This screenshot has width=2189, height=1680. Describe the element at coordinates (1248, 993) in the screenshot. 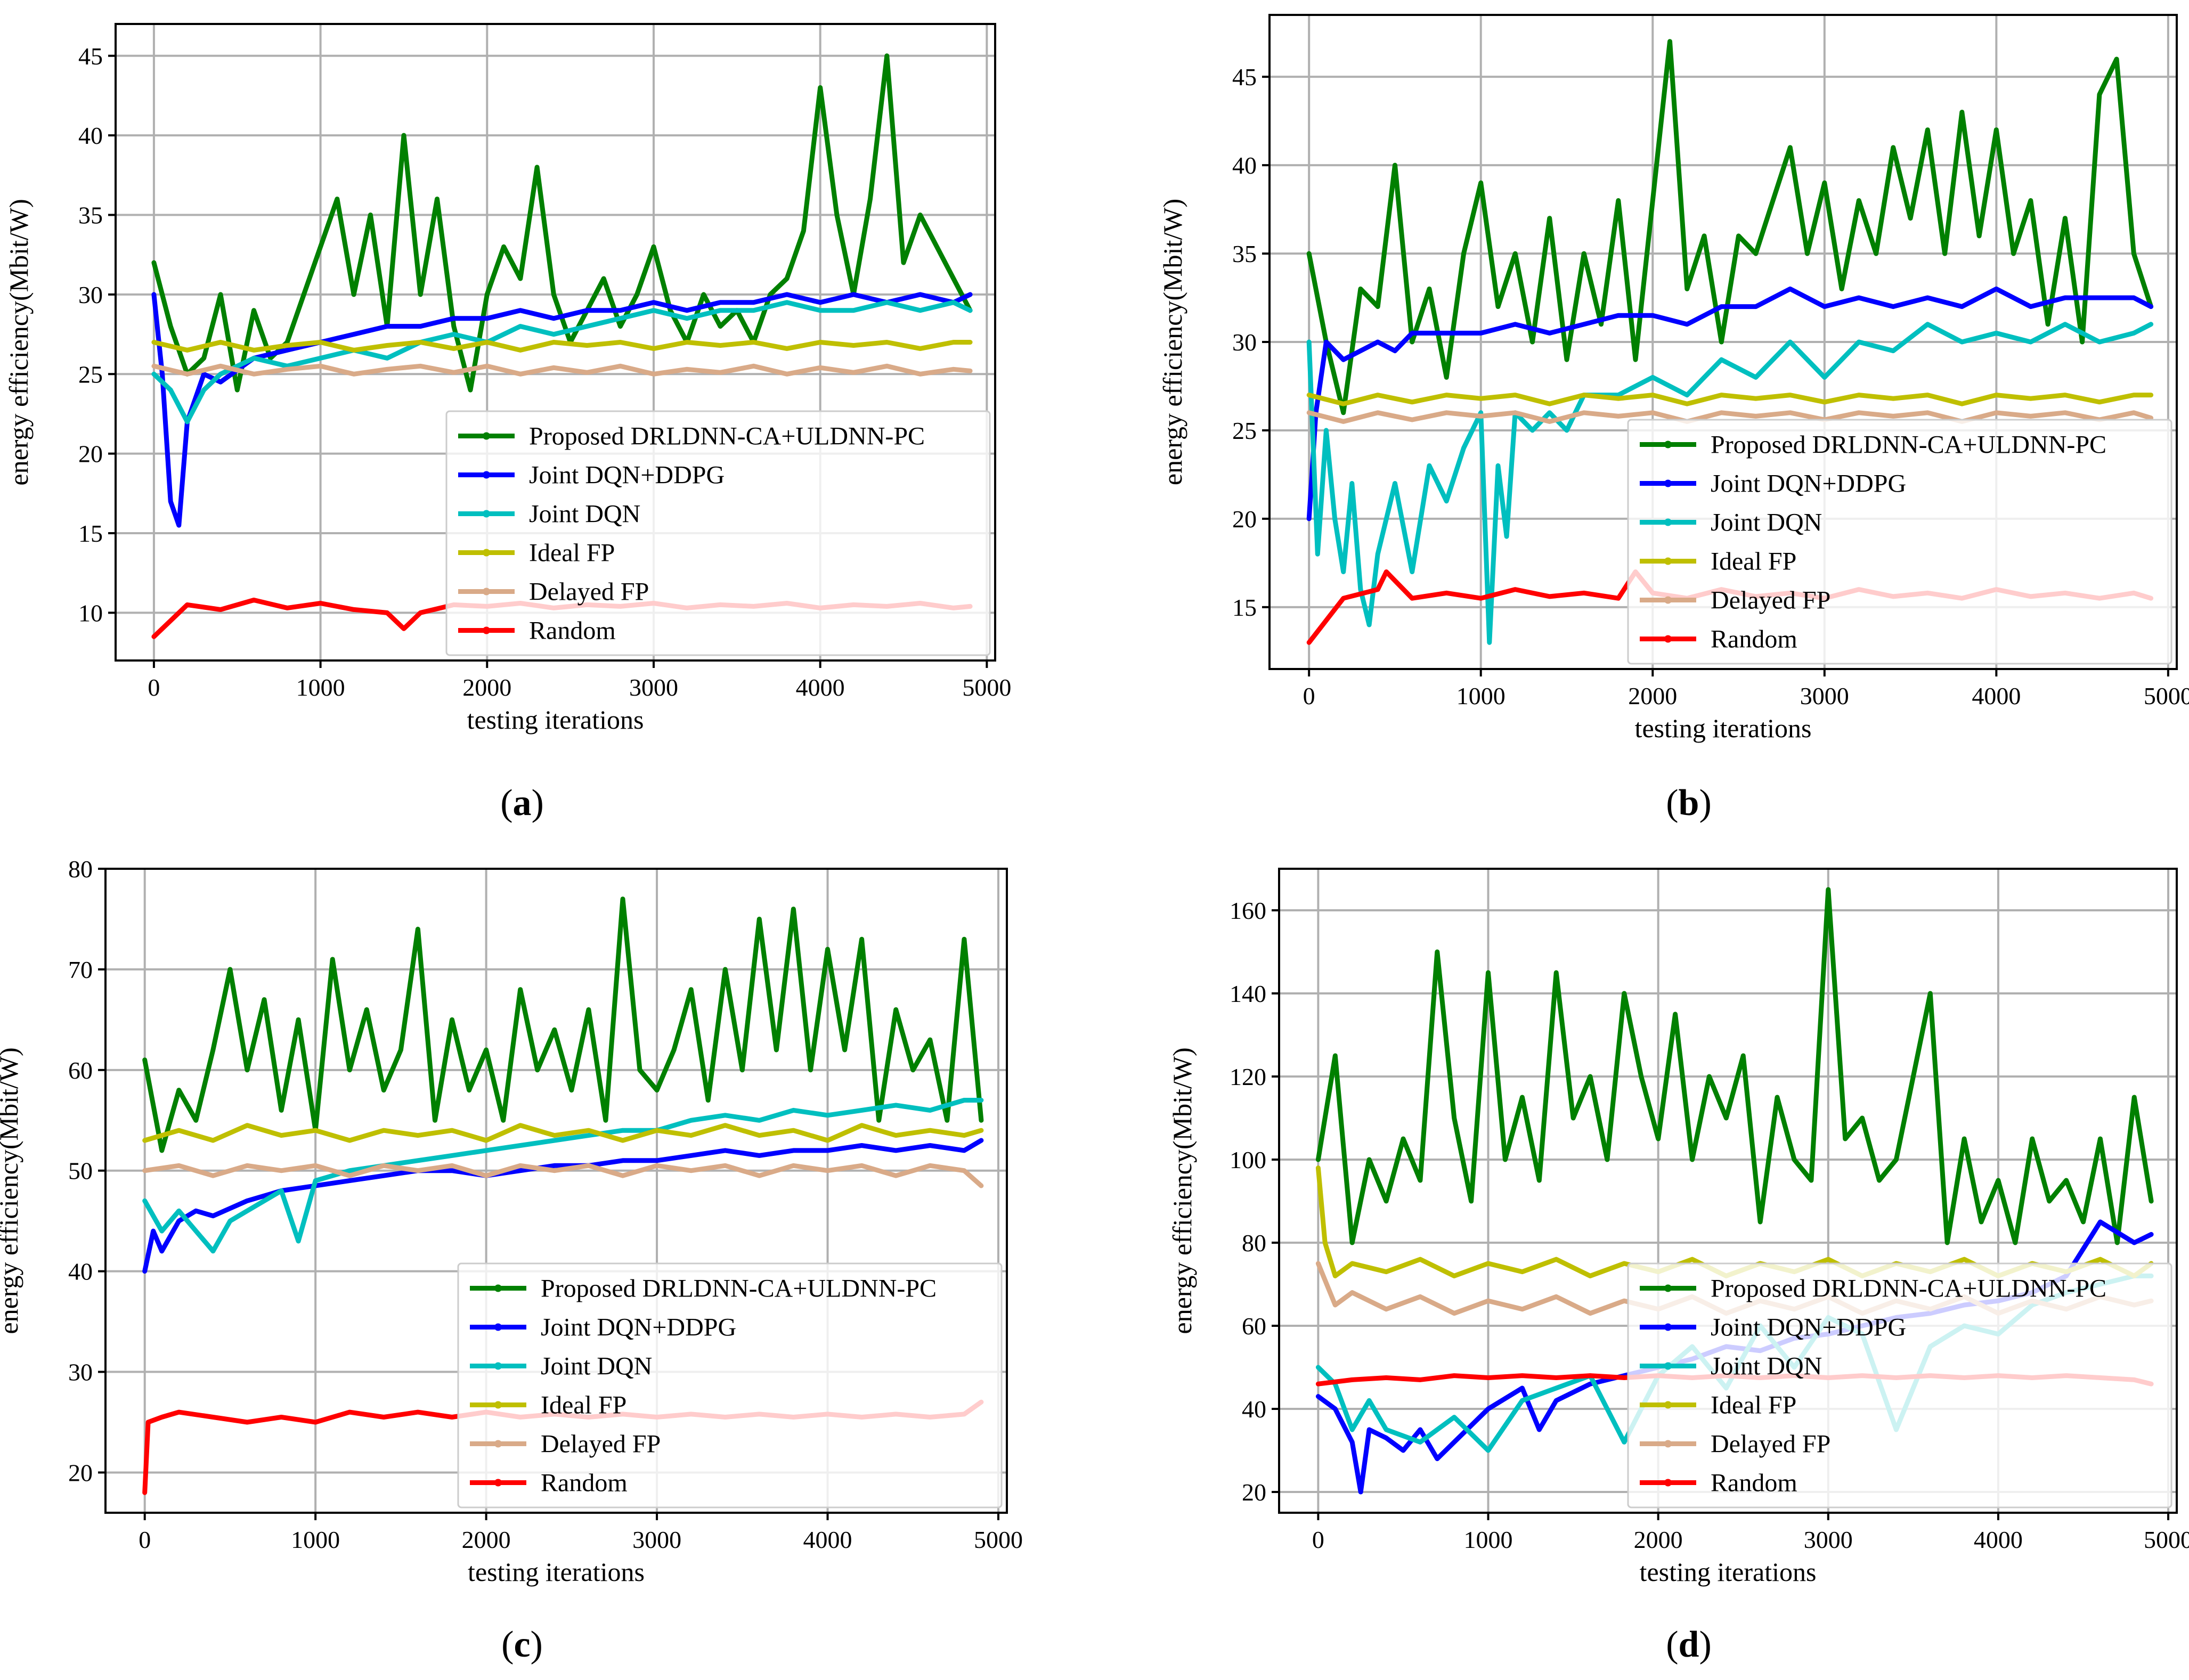

I see `y-tick-label: 140` at that location.